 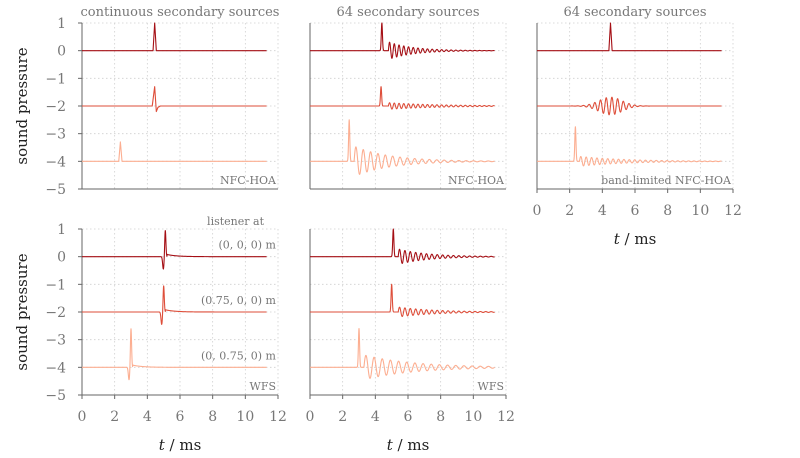 I want to click on chart-panel-2: 64 secondary sources NFC-HOA, so click(x=408, y=97).